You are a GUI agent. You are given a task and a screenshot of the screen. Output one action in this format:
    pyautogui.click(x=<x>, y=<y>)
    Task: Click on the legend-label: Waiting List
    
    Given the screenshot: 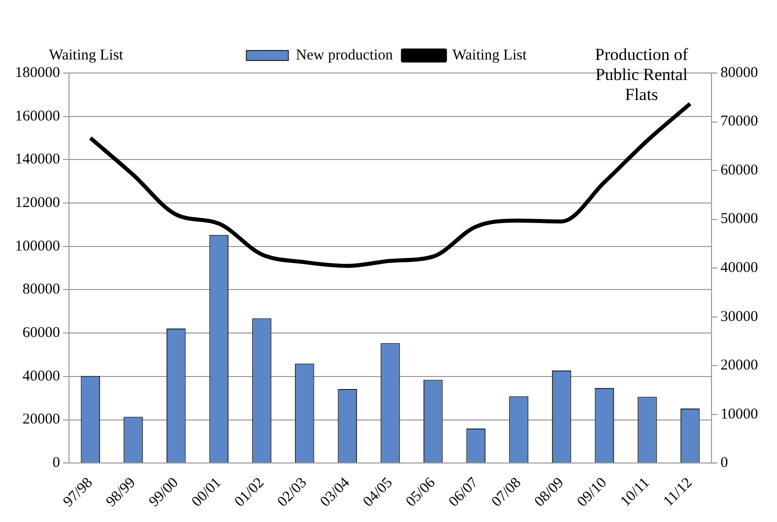 What is the action you would take?
    pyautogui.click(x=490, y=55)
    